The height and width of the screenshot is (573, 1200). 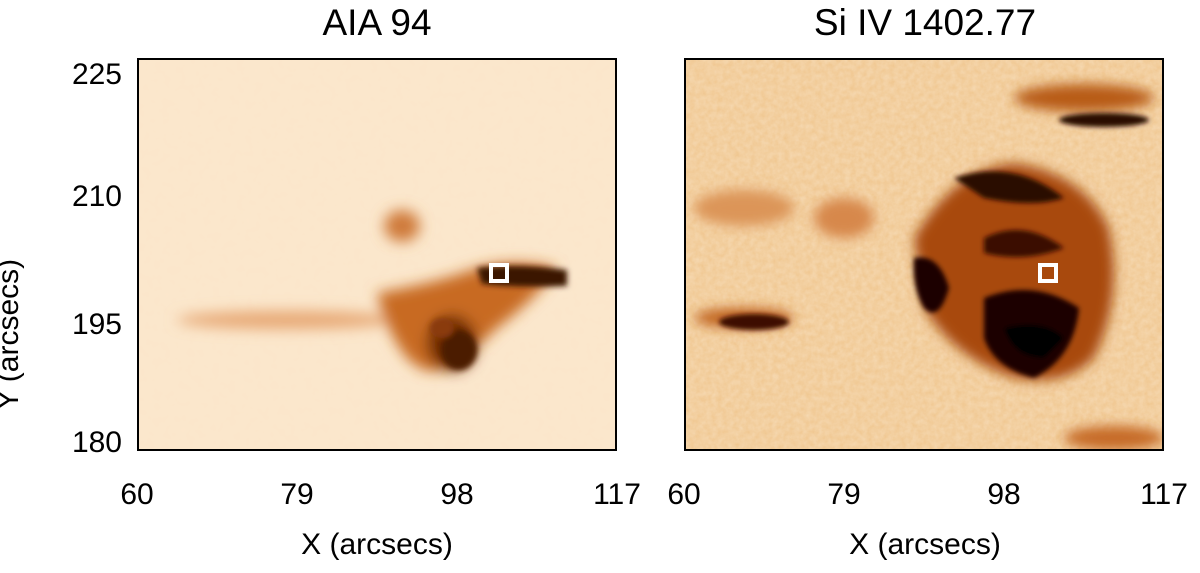 What do you see at coordinates (12, 334) in the screenshot?
I see `y-axis-label: Y (arcsecs)` at bounding box center [12, 334].